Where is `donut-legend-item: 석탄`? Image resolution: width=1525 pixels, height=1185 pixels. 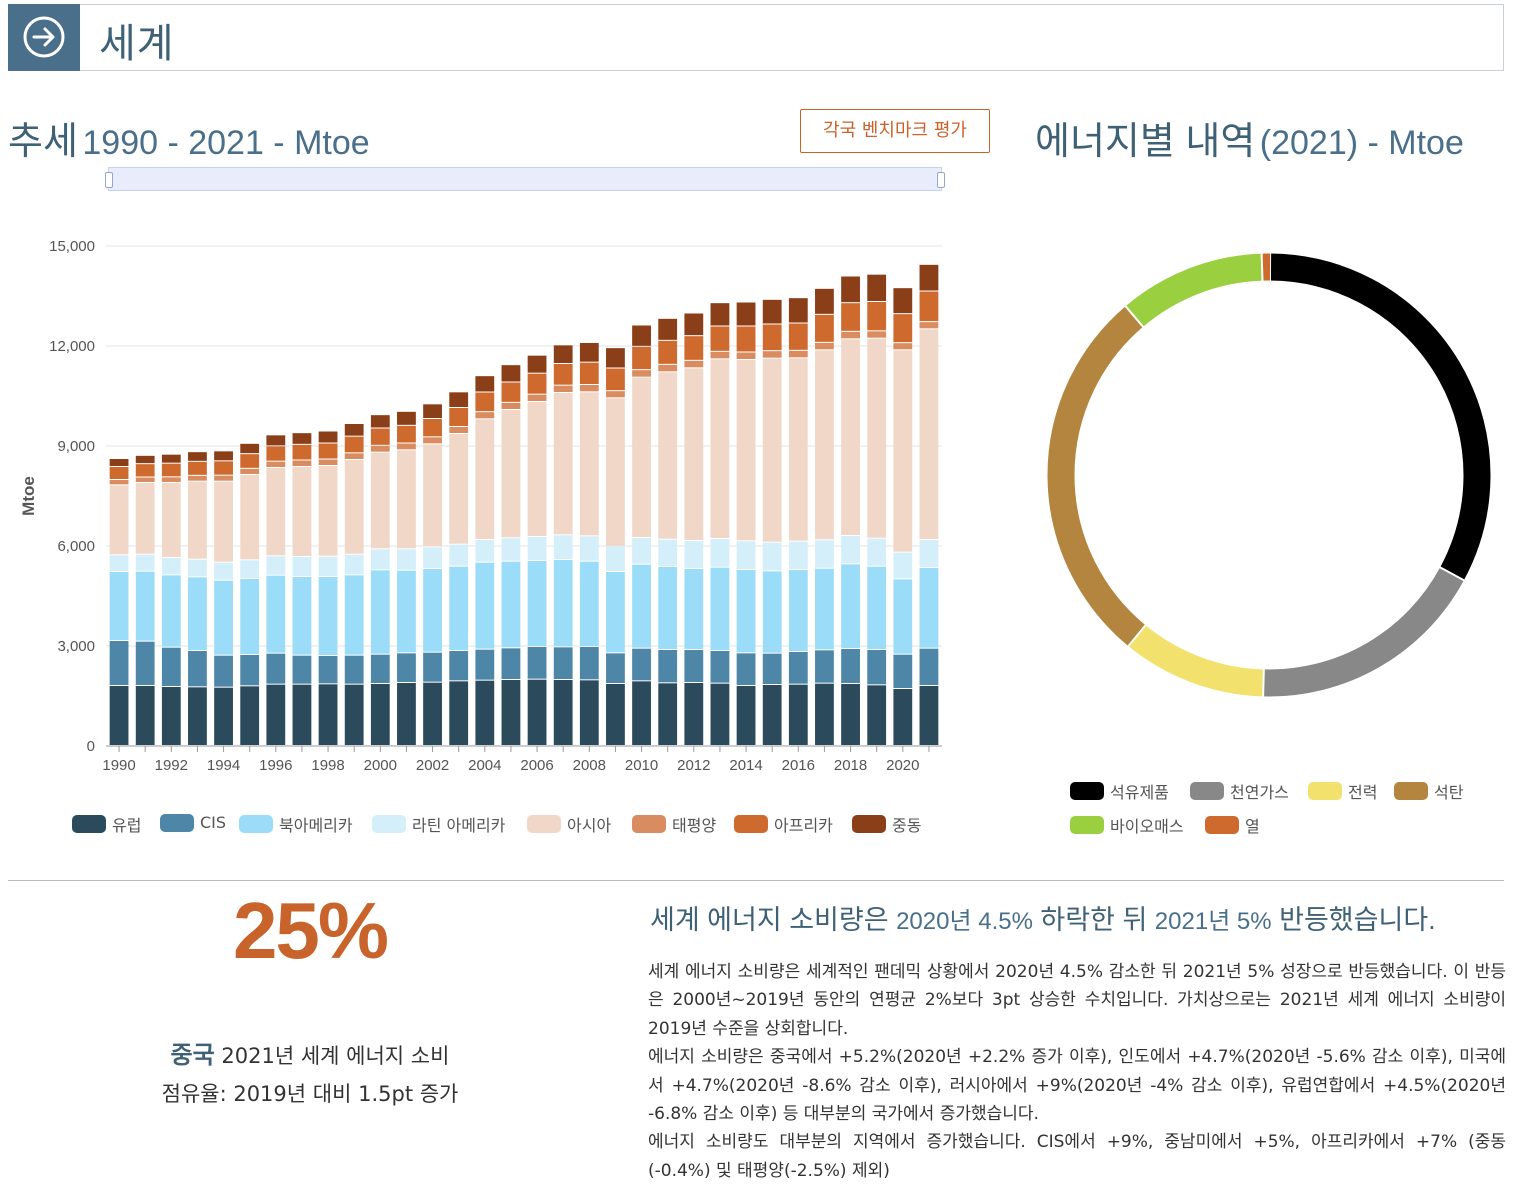
donut-legend-item: 석탄 is located at coordinates (1428, 791).